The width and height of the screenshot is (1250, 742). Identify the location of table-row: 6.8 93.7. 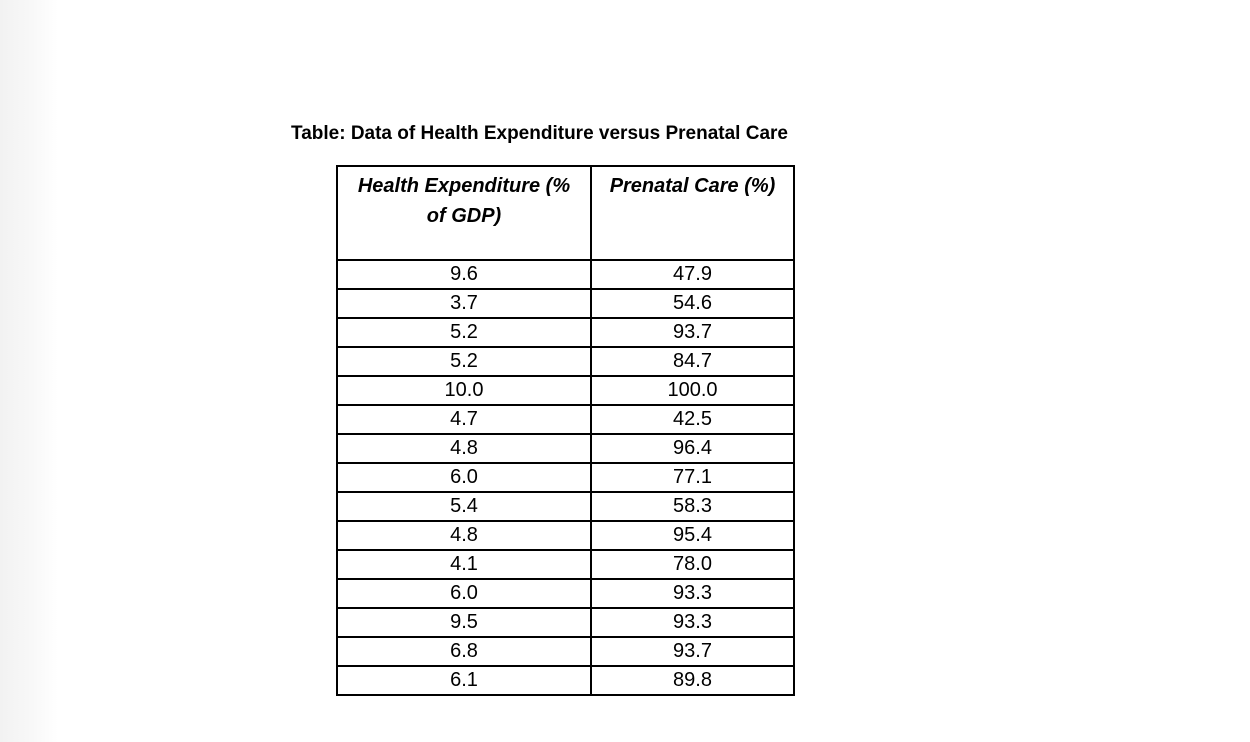
(565, 651).